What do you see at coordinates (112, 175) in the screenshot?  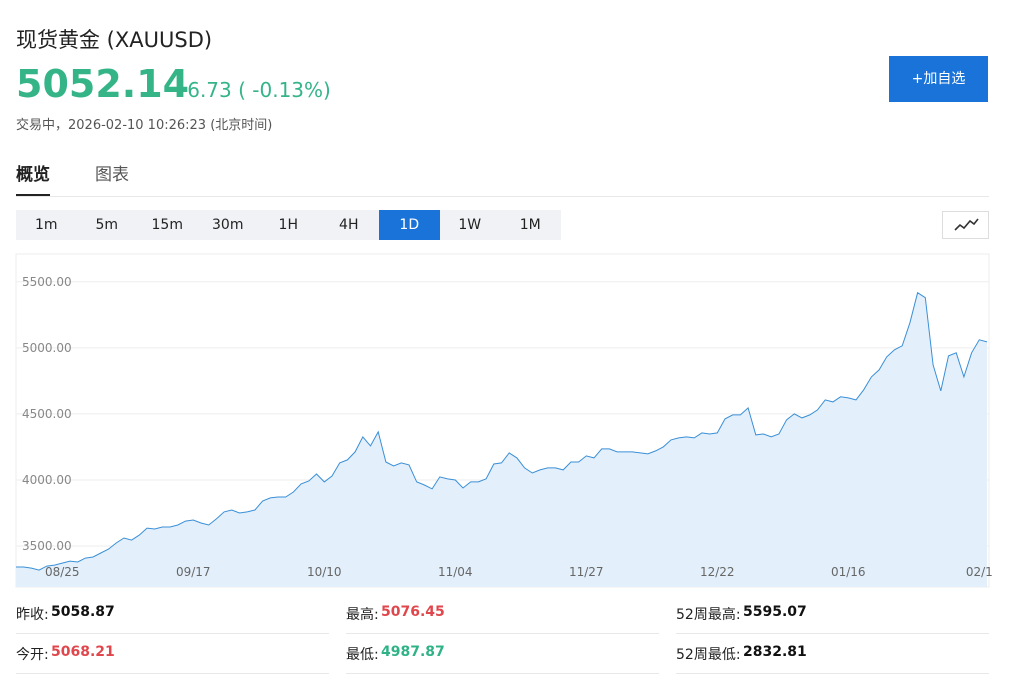 I see `tab: 图表` at bounding box center [112, 175].